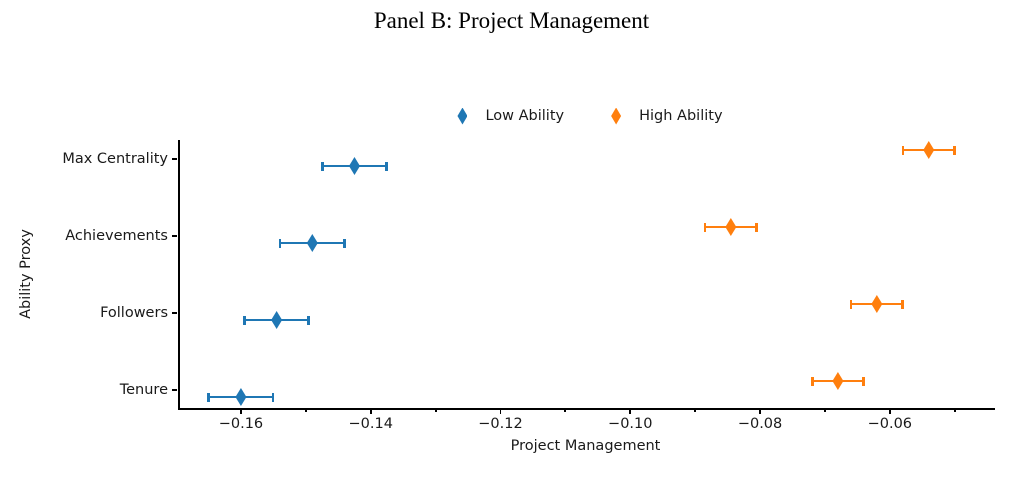  What do you see at coordinates (115, 159) in the screenshot?
I see `y-tick-label-max-centrality: Max Centrality` at bounding box center [115, 159].